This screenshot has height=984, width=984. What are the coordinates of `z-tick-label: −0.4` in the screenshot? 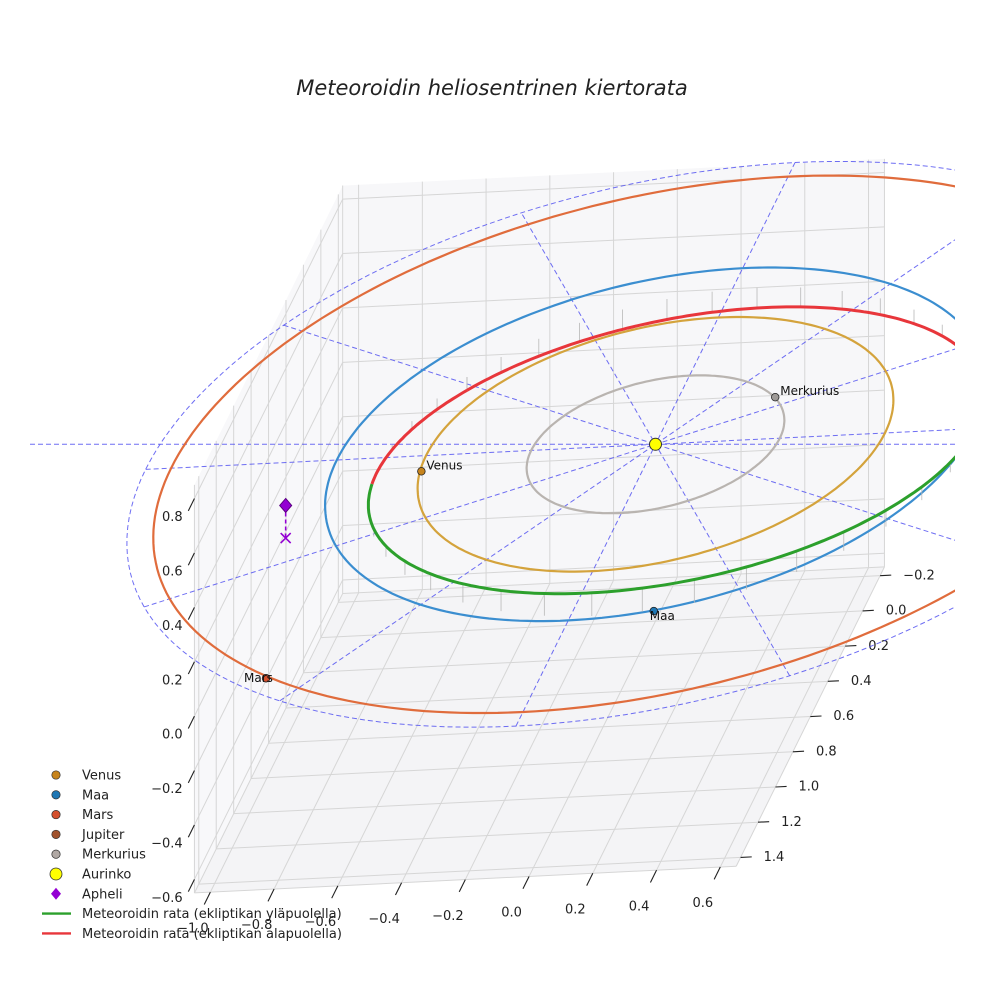 It's located at (167, 844).